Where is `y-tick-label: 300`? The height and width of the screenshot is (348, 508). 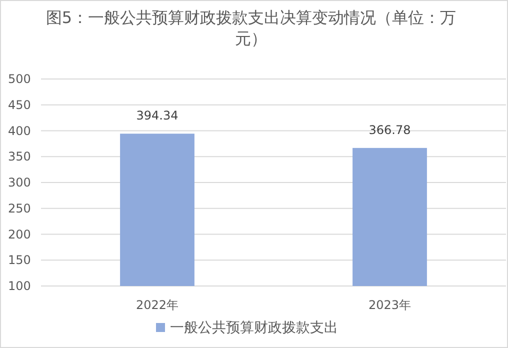 y-tick-label: 300 is located at coordinates (19, 183).